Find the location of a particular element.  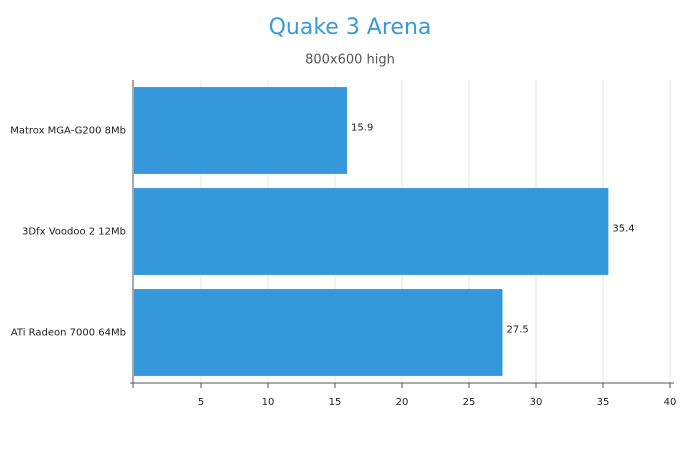

x-tick-label: 30 is located at coordinates (536, 402).